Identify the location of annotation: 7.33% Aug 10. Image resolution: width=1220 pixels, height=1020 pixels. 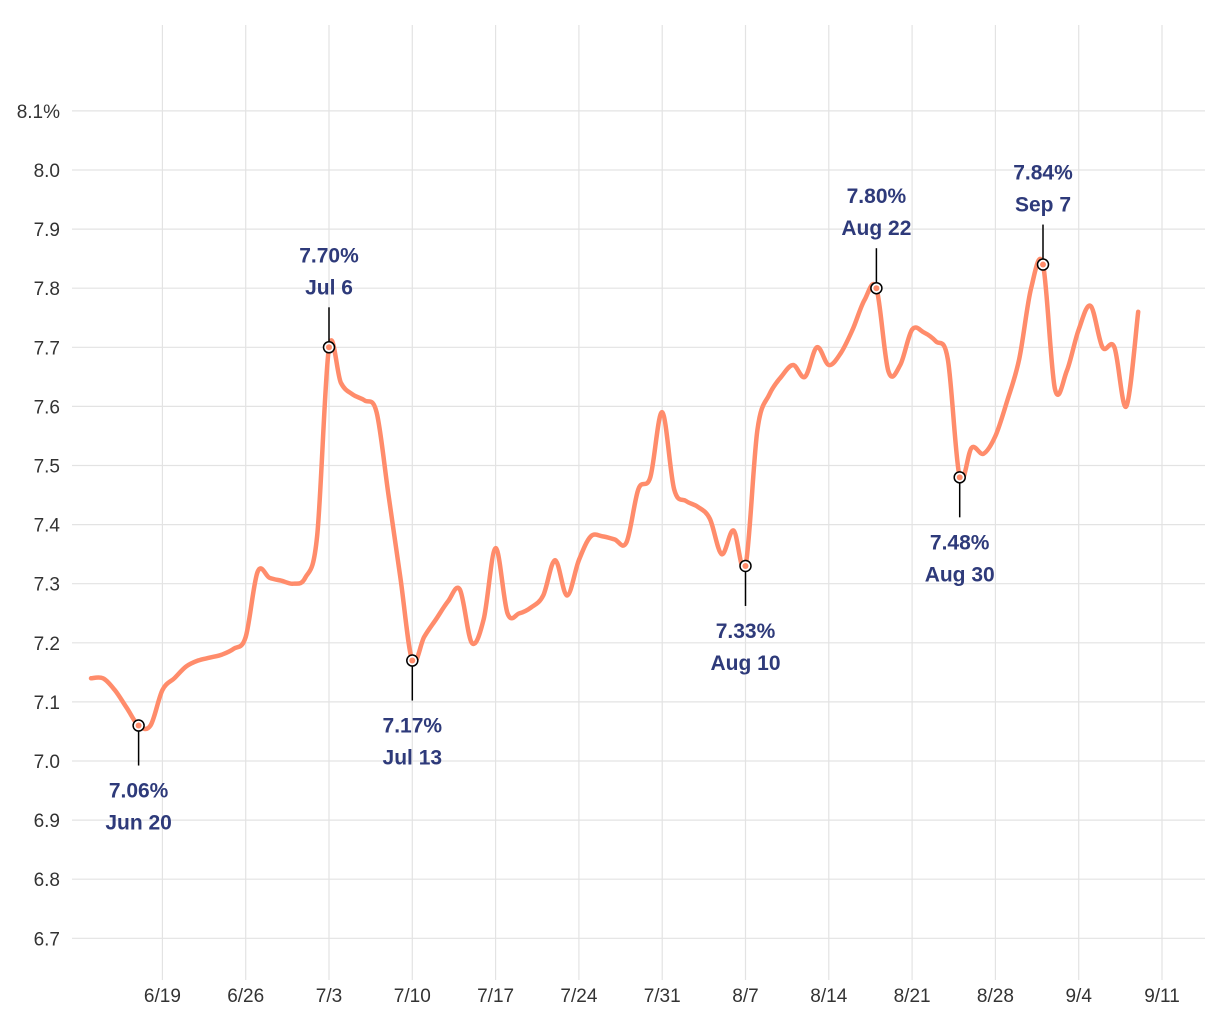
(745, 617).